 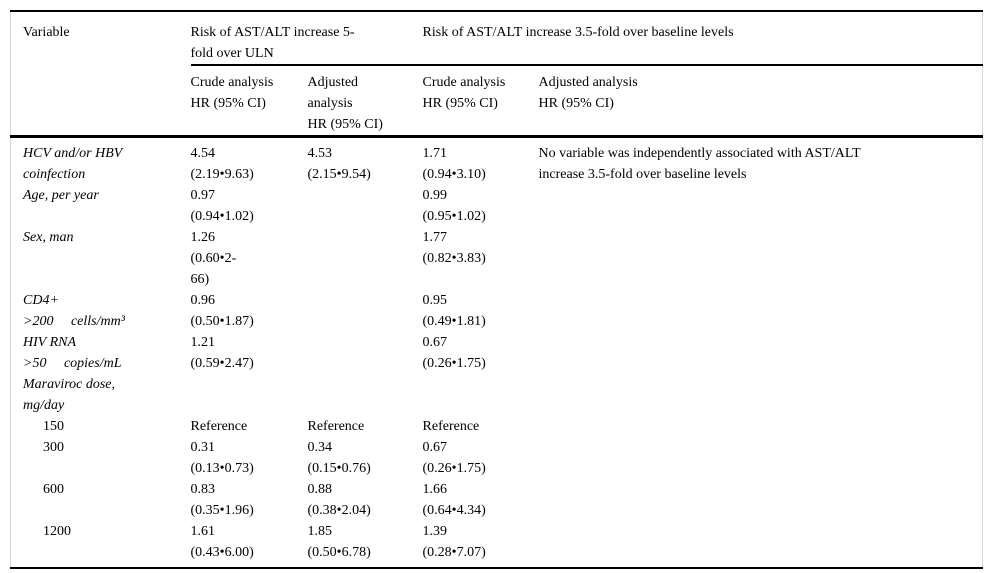 I want to click on cell-crude-5fold: 0.31 (0.13•0.73), so click(x=222, y=458).